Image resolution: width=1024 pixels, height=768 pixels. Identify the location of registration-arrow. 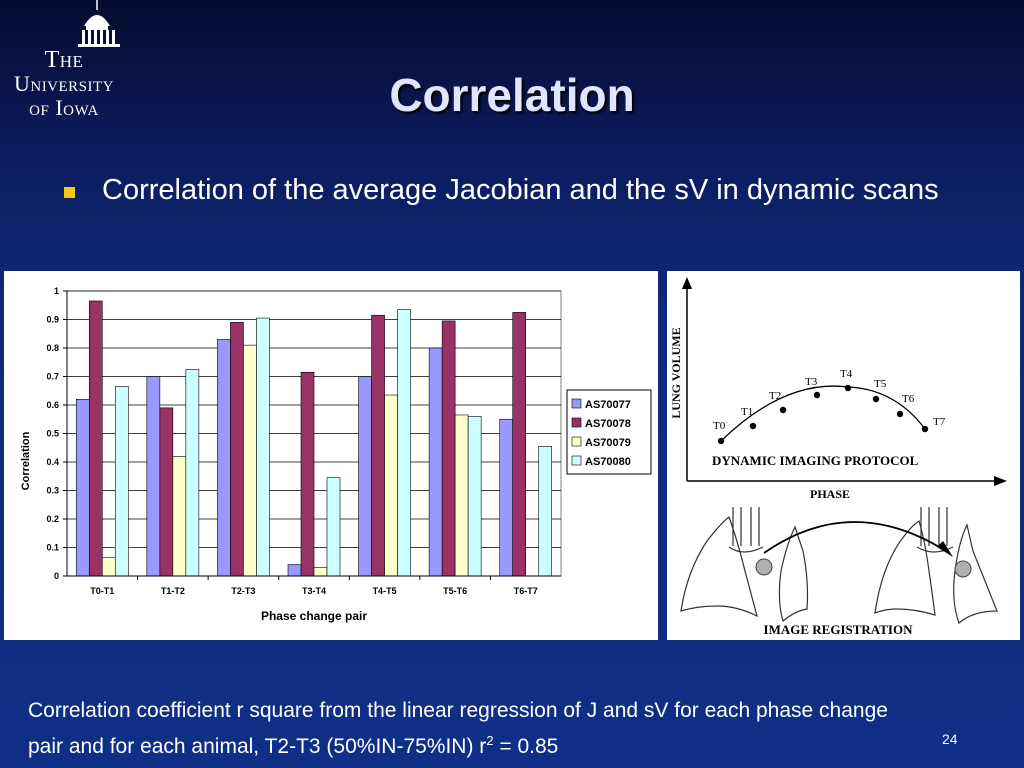
(856, 537).